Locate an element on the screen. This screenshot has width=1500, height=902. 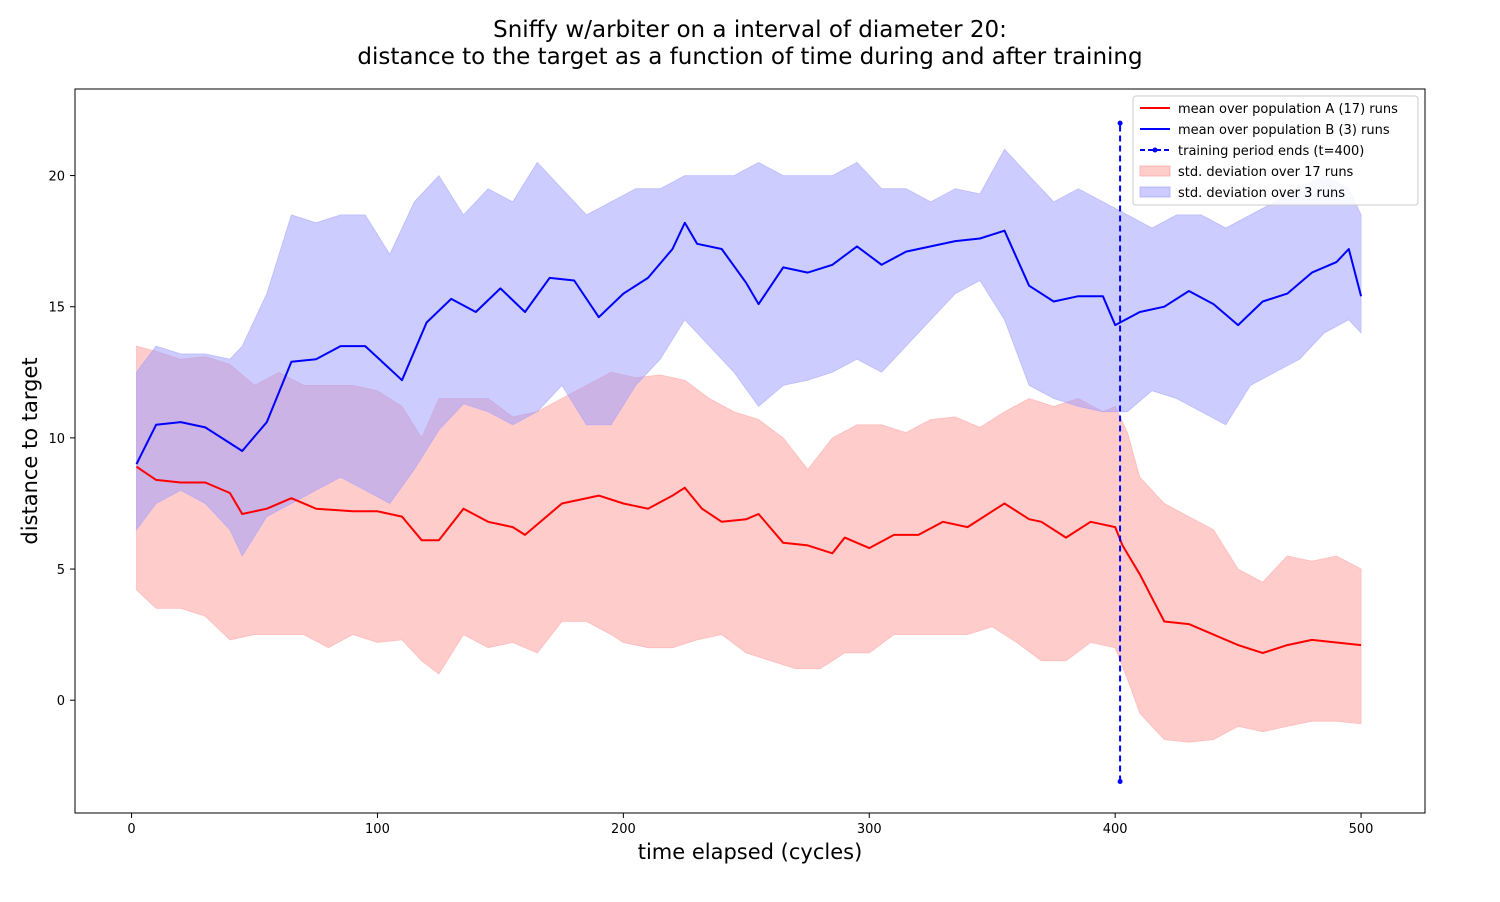
y-tick-label: 0 is located at coordinates (61, 701).